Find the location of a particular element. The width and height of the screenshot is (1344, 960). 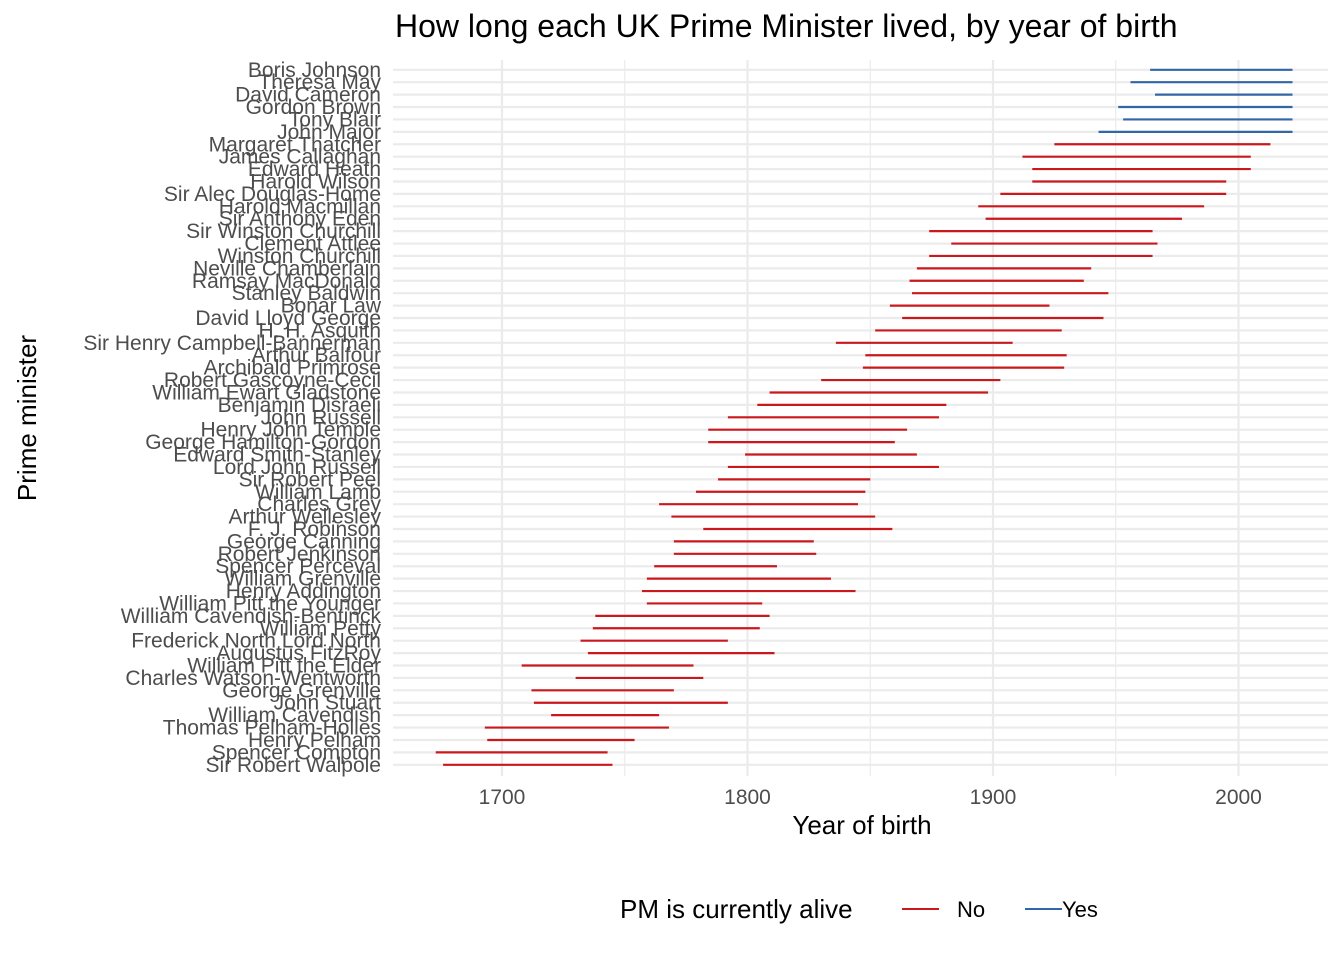

y-tick-label: John Major is located at coordinates (329, 132).